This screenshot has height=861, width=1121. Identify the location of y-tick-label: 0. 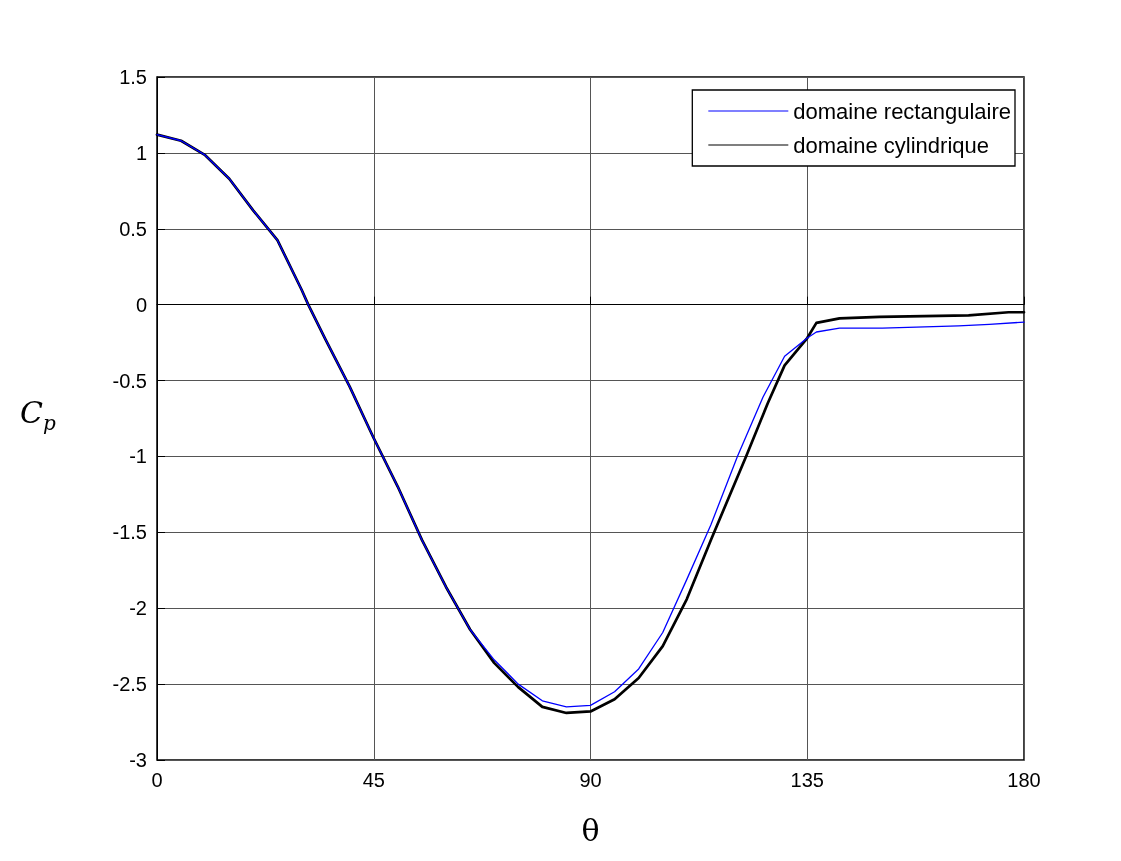
(141, 304).